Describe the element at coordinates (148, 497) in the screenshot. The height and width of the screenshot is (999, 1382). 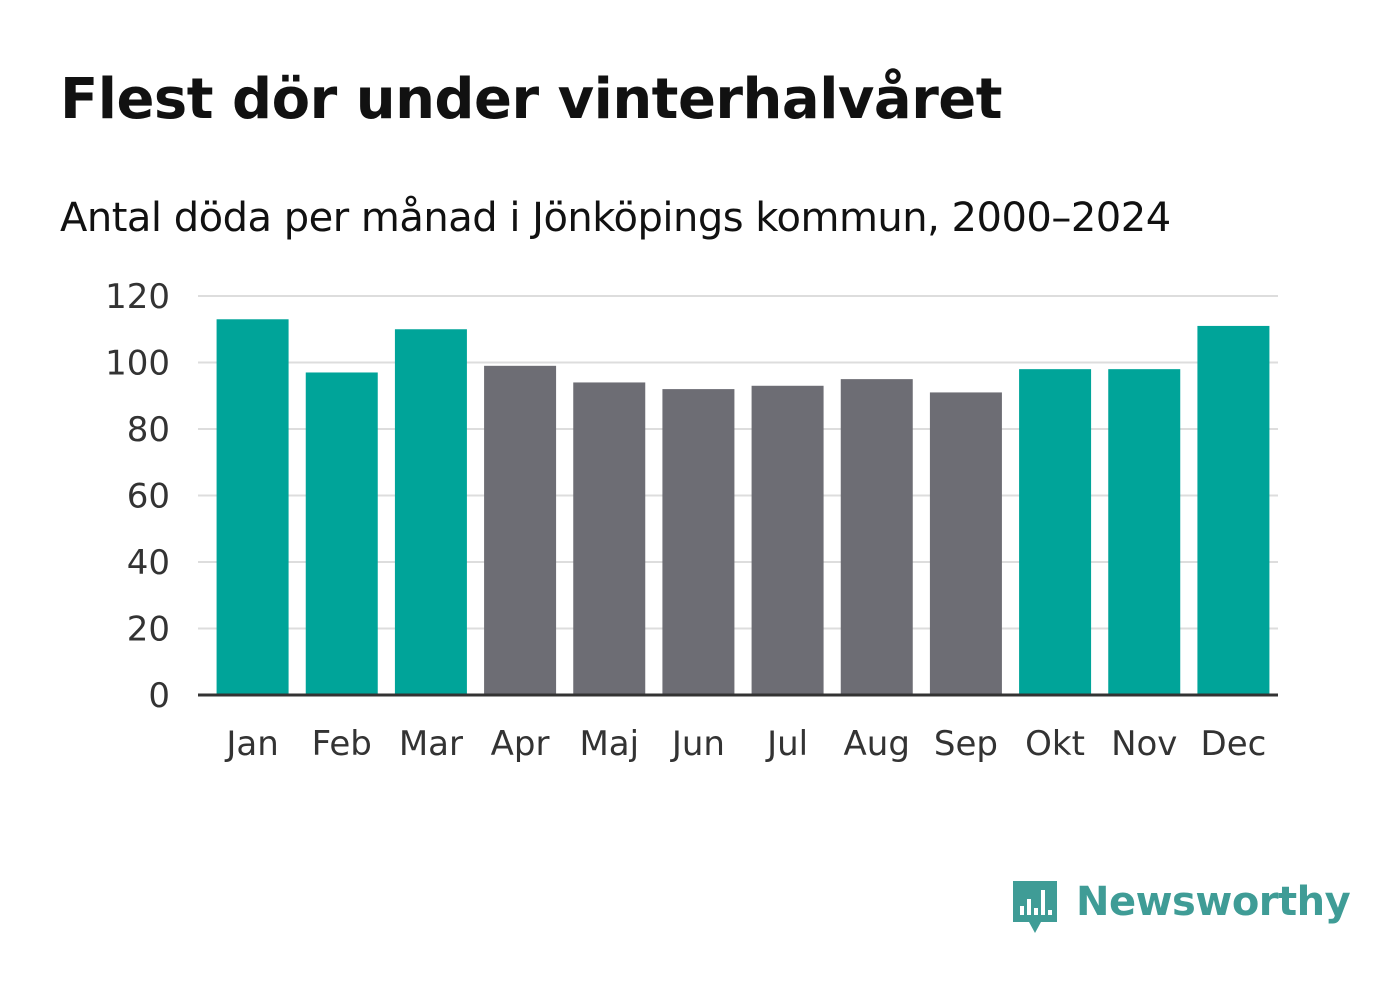
I see `y-tick-label: 60` at that location.